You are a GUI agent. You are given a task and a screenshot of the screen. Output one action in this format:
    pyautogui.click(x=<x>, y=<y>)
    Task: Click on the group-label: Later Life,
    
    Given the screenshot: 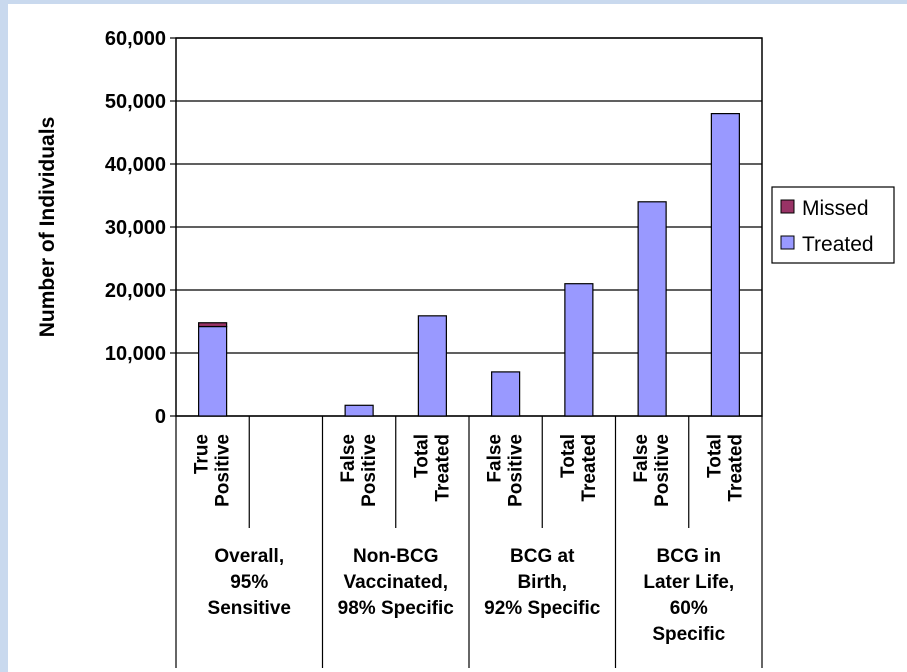 What is the action you would take?
    pyautogui.click(x=688, y=582)
    